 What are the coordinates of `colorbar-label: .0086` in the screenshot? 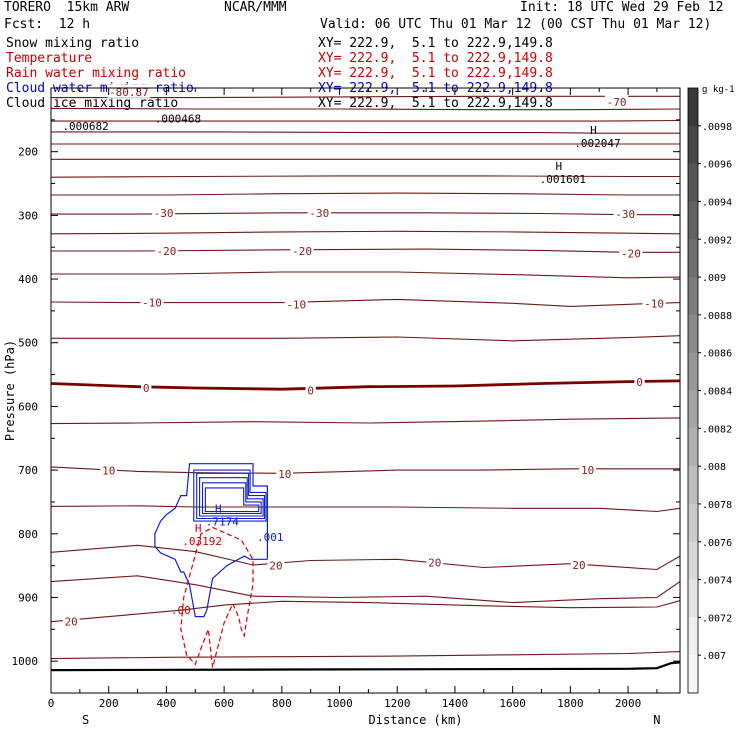 It's located at (717, 354).